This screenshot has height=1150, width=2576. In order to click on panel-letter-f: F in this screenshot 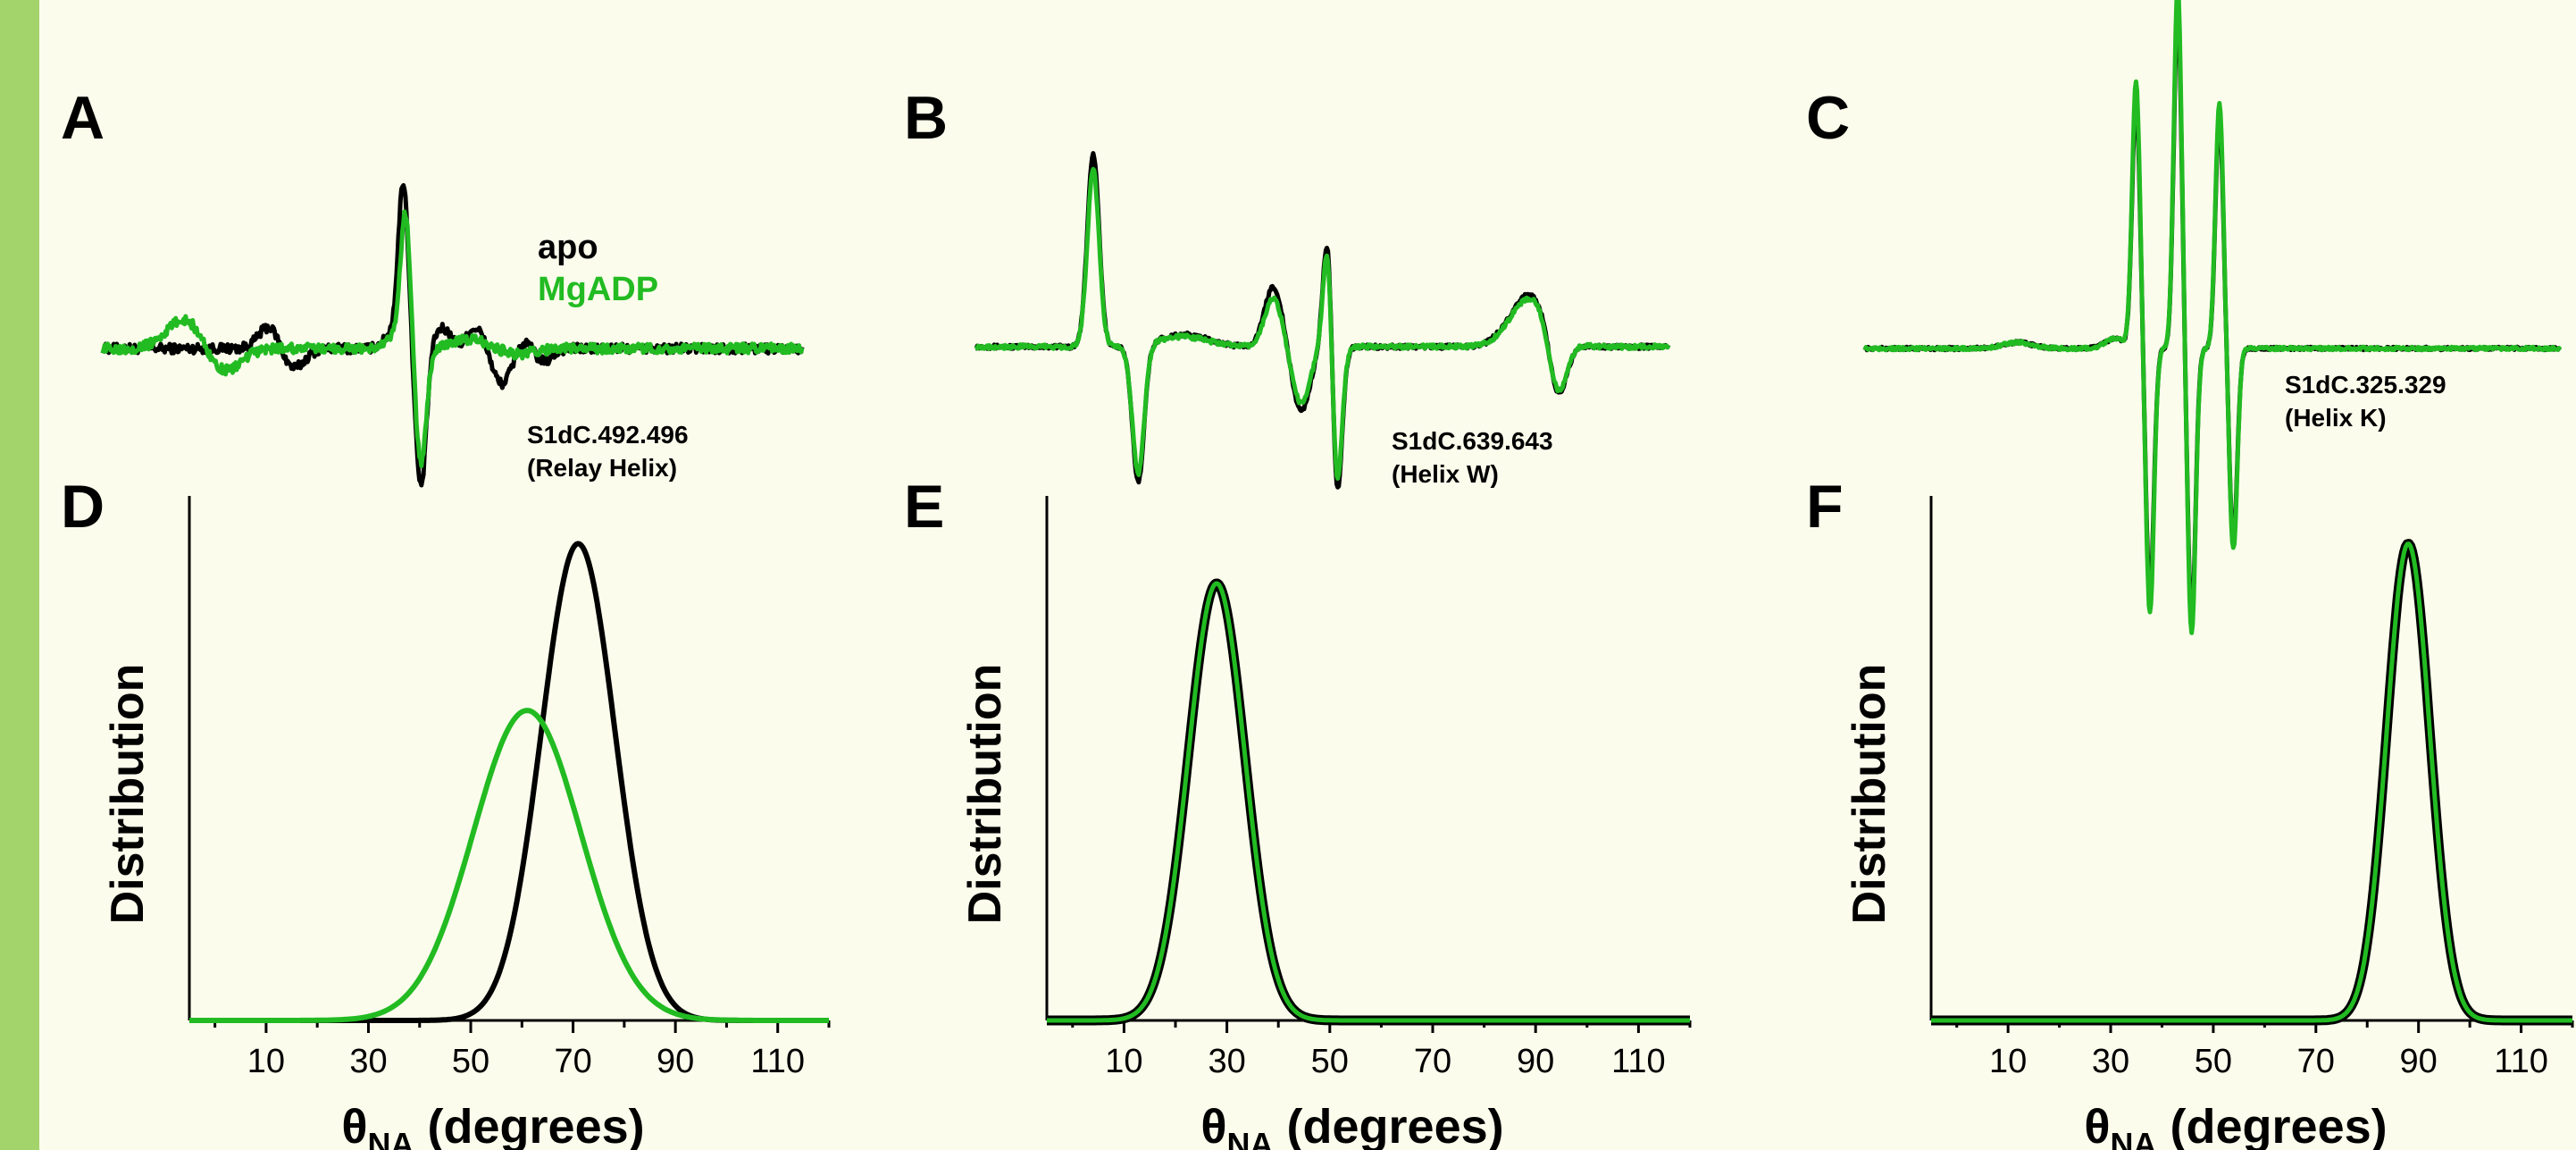, I will do `click(1825, 507)`.